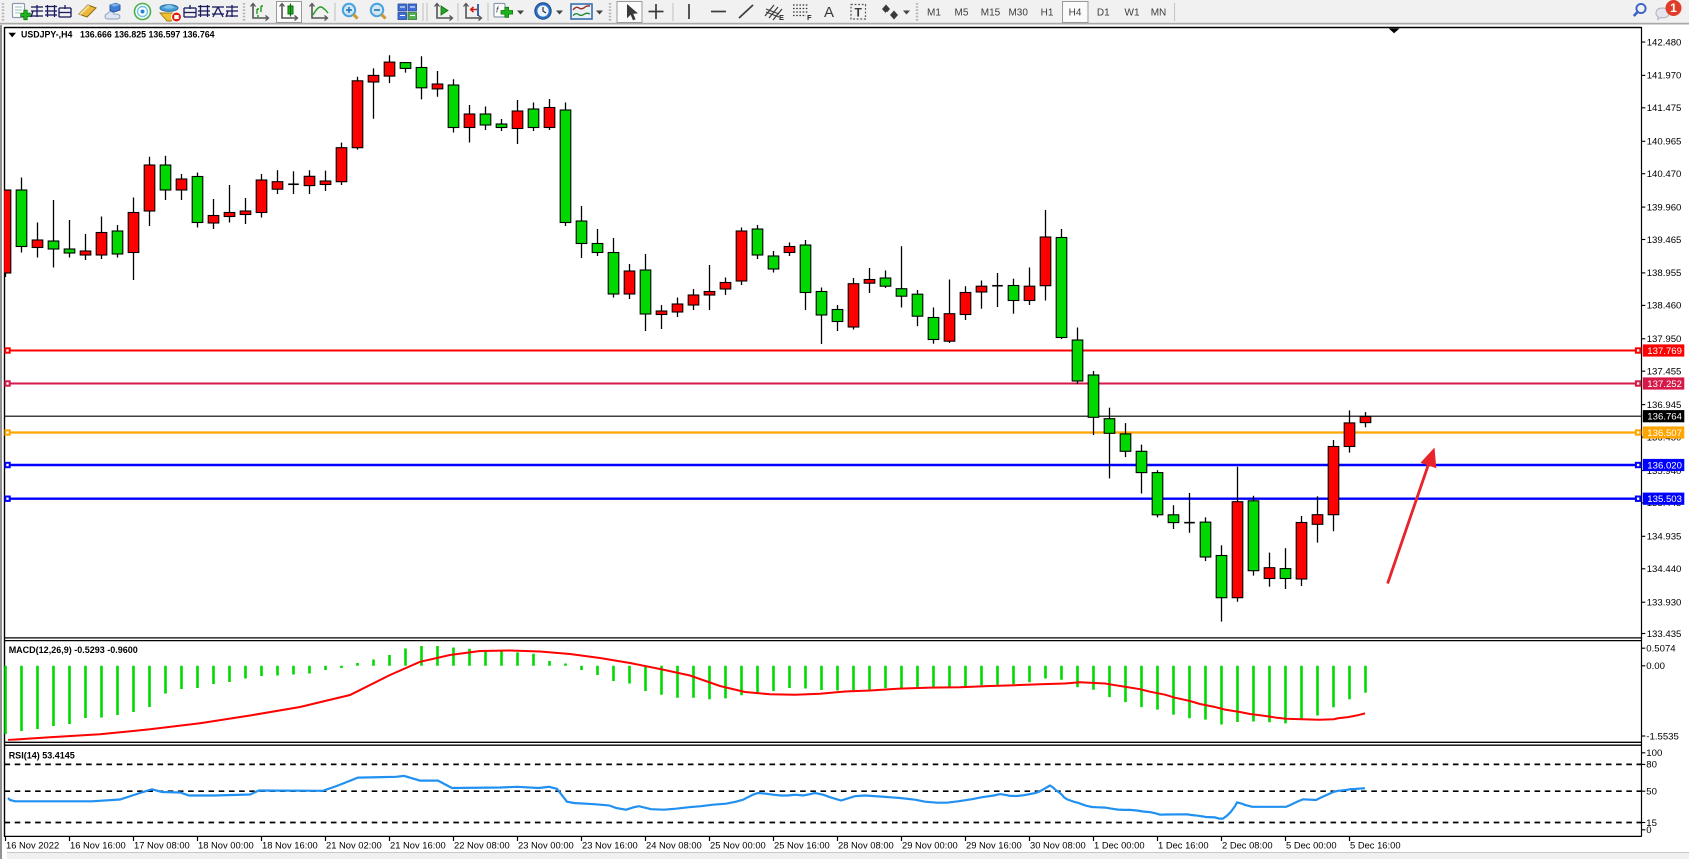  Describe the element at coordinates (1119, 845) in the screenshot. I see `svg-text: 1 Dec 00:00` at that location.